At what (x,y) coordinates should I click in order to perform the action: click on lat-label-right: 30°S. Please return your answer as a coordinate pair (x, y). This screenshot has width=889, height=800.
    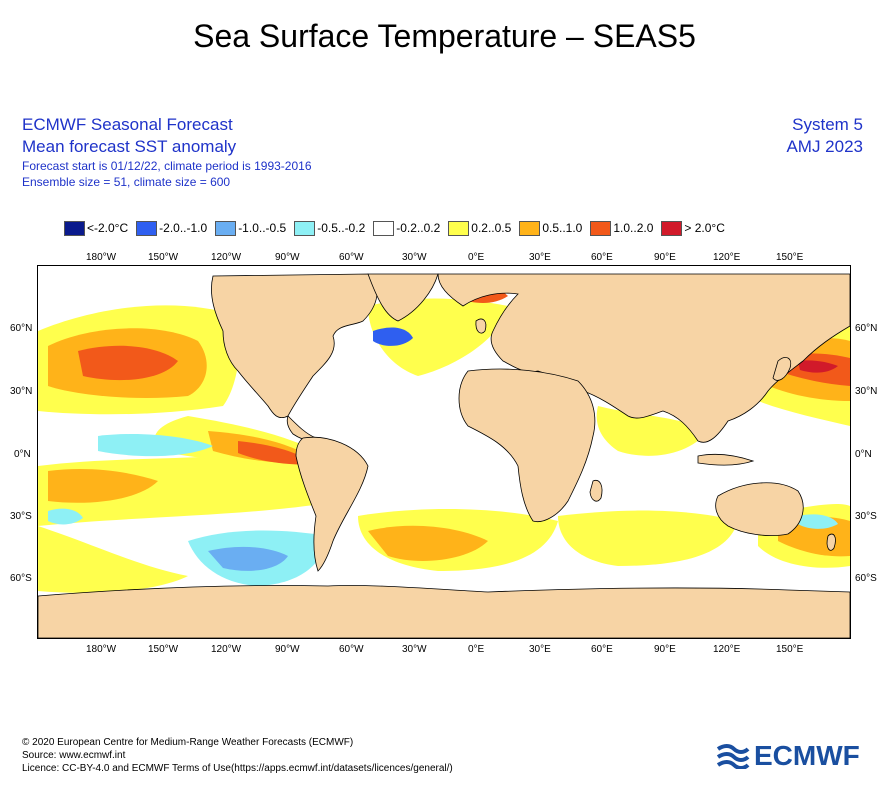
    Looking at the image, I should click on (866, 516).